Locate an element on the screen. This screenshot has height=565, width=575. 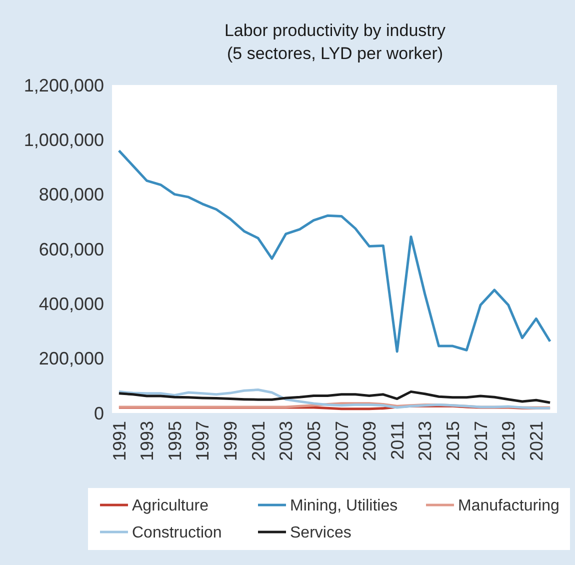
y-tick-label: 1,200,000 is located at coordinates (64, 85).